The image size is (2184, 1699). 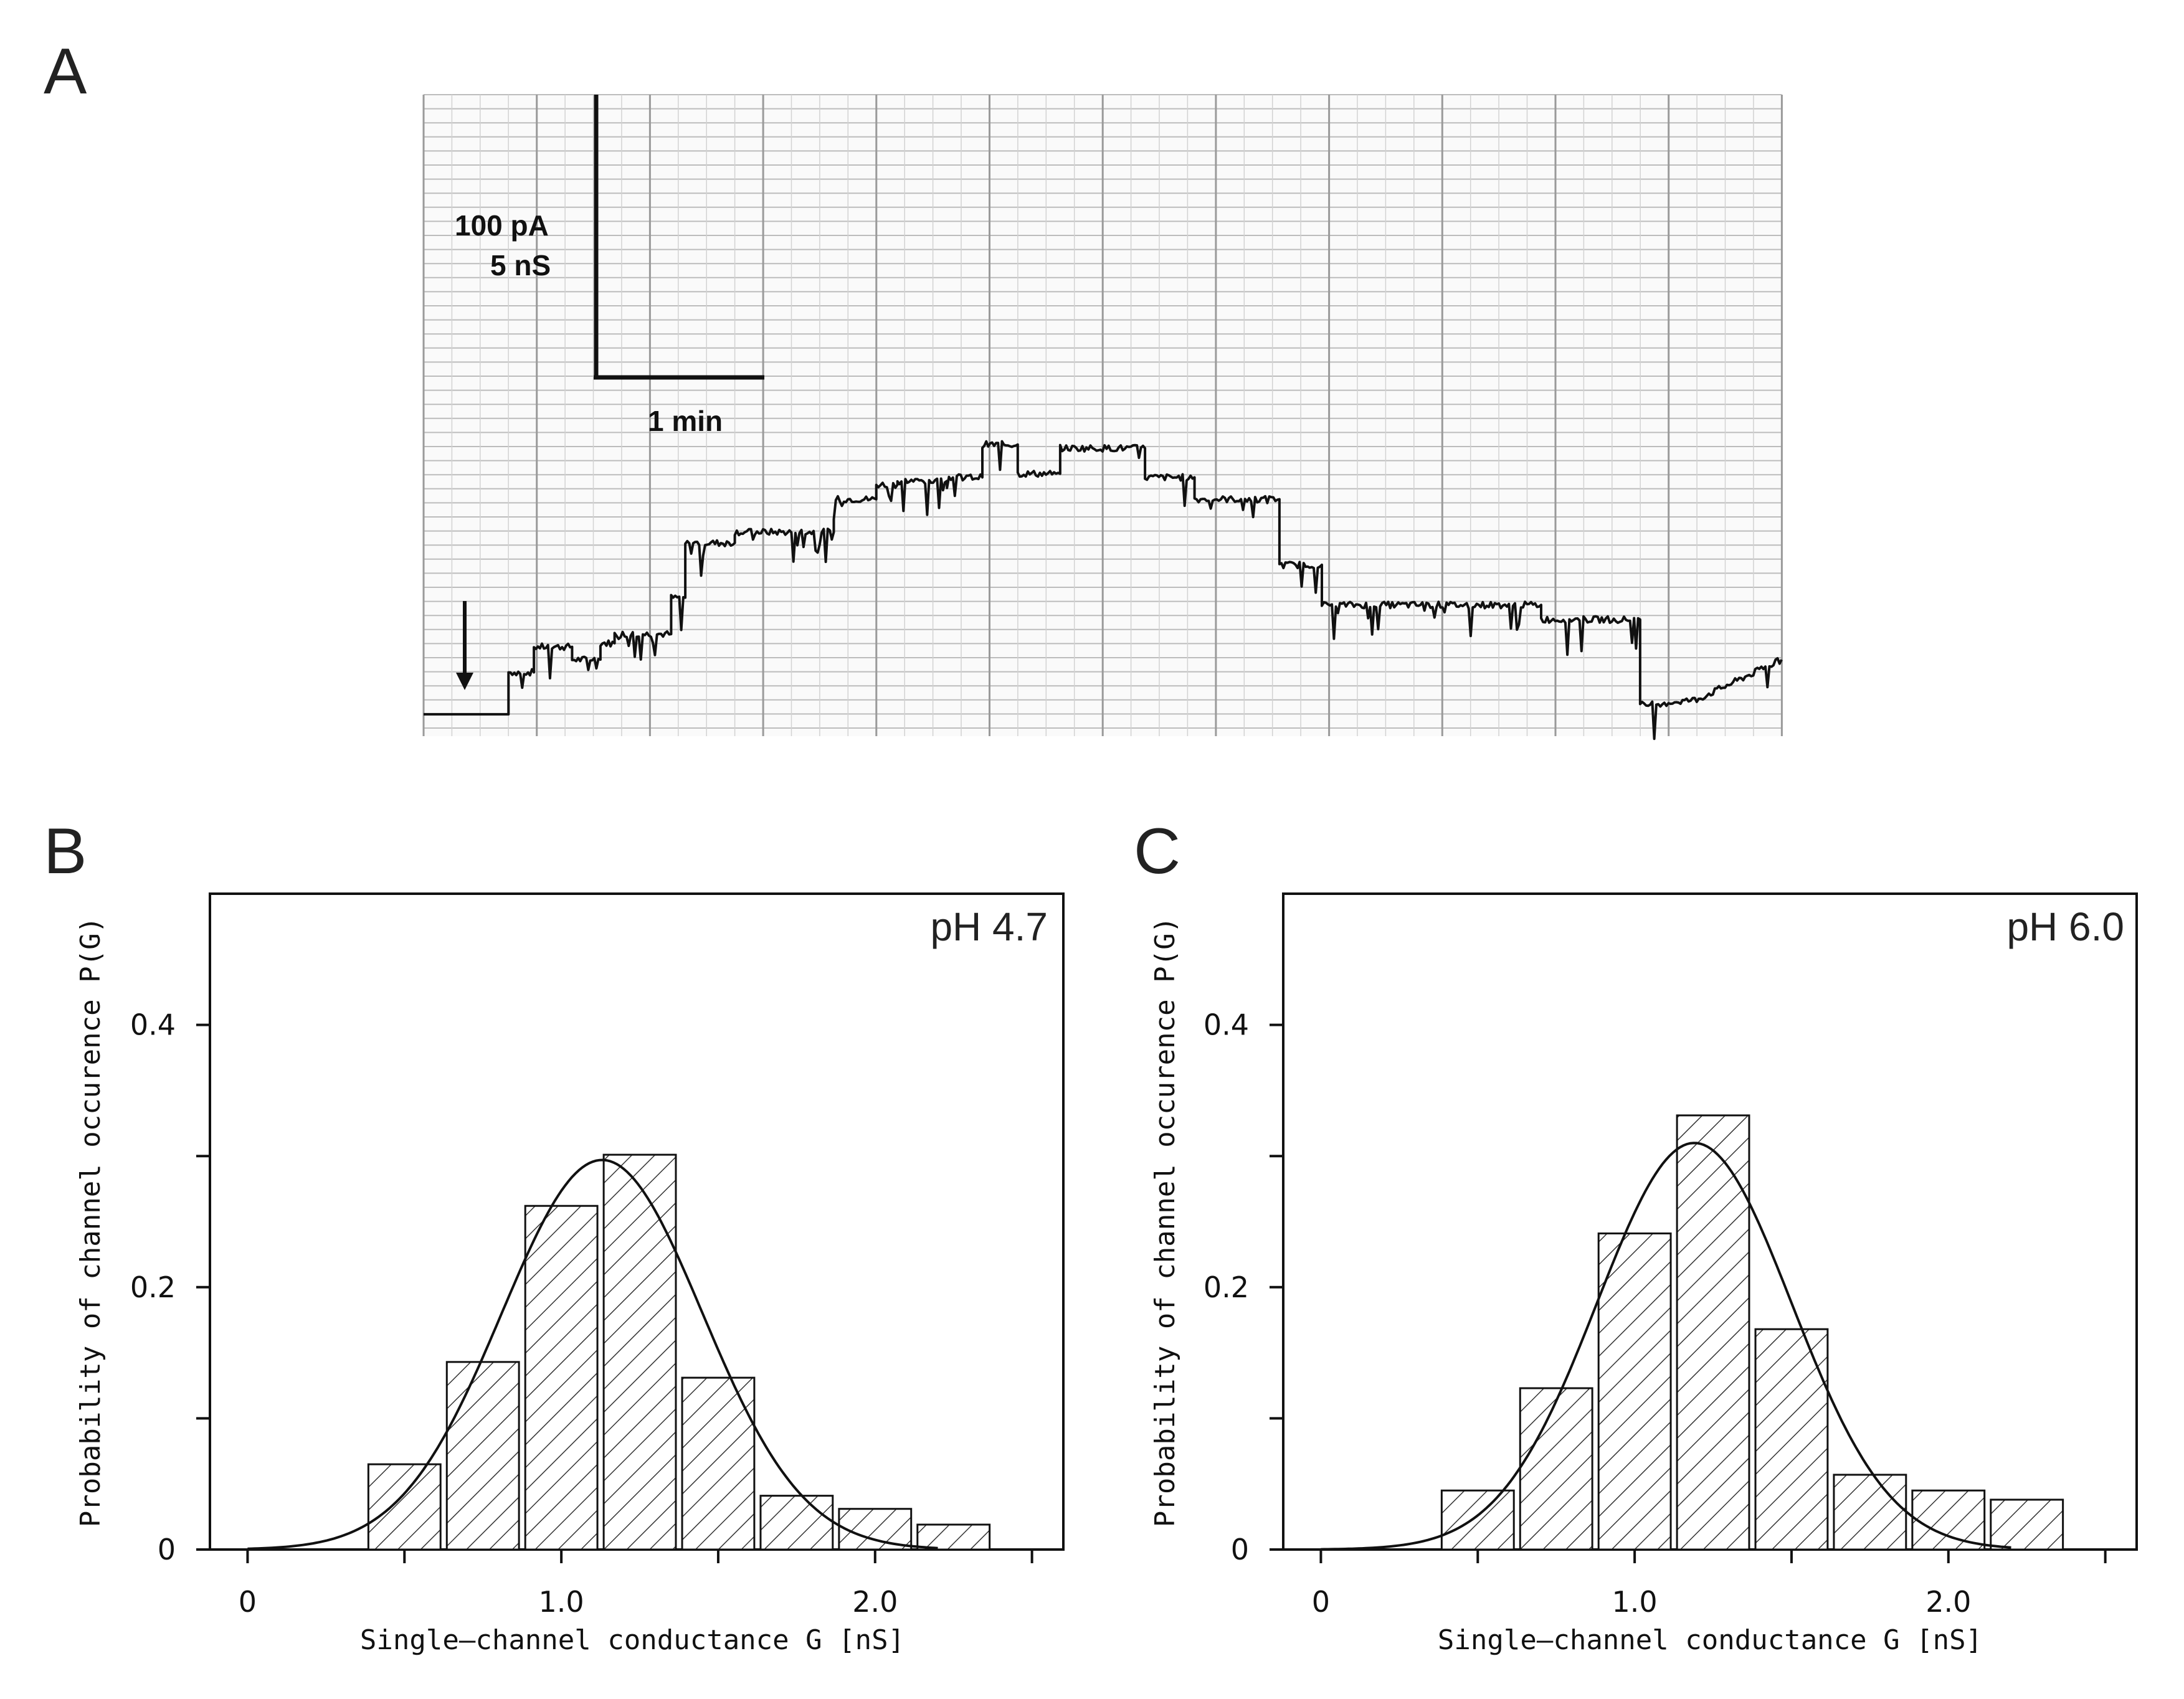 What do you see at coordinates (2065, 926) in the screenshot?
I see `ph-label-c: pH 6.0` at bounding box center [2065, 926].